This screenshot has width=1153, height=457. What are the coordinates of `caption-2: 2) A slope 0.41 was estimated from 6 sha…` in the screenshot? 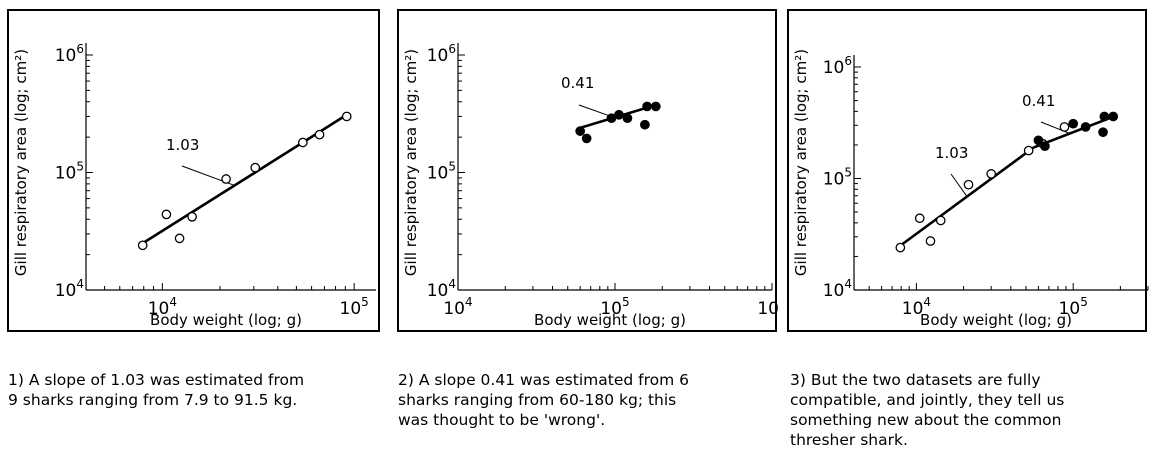 It's located at (543, 400).